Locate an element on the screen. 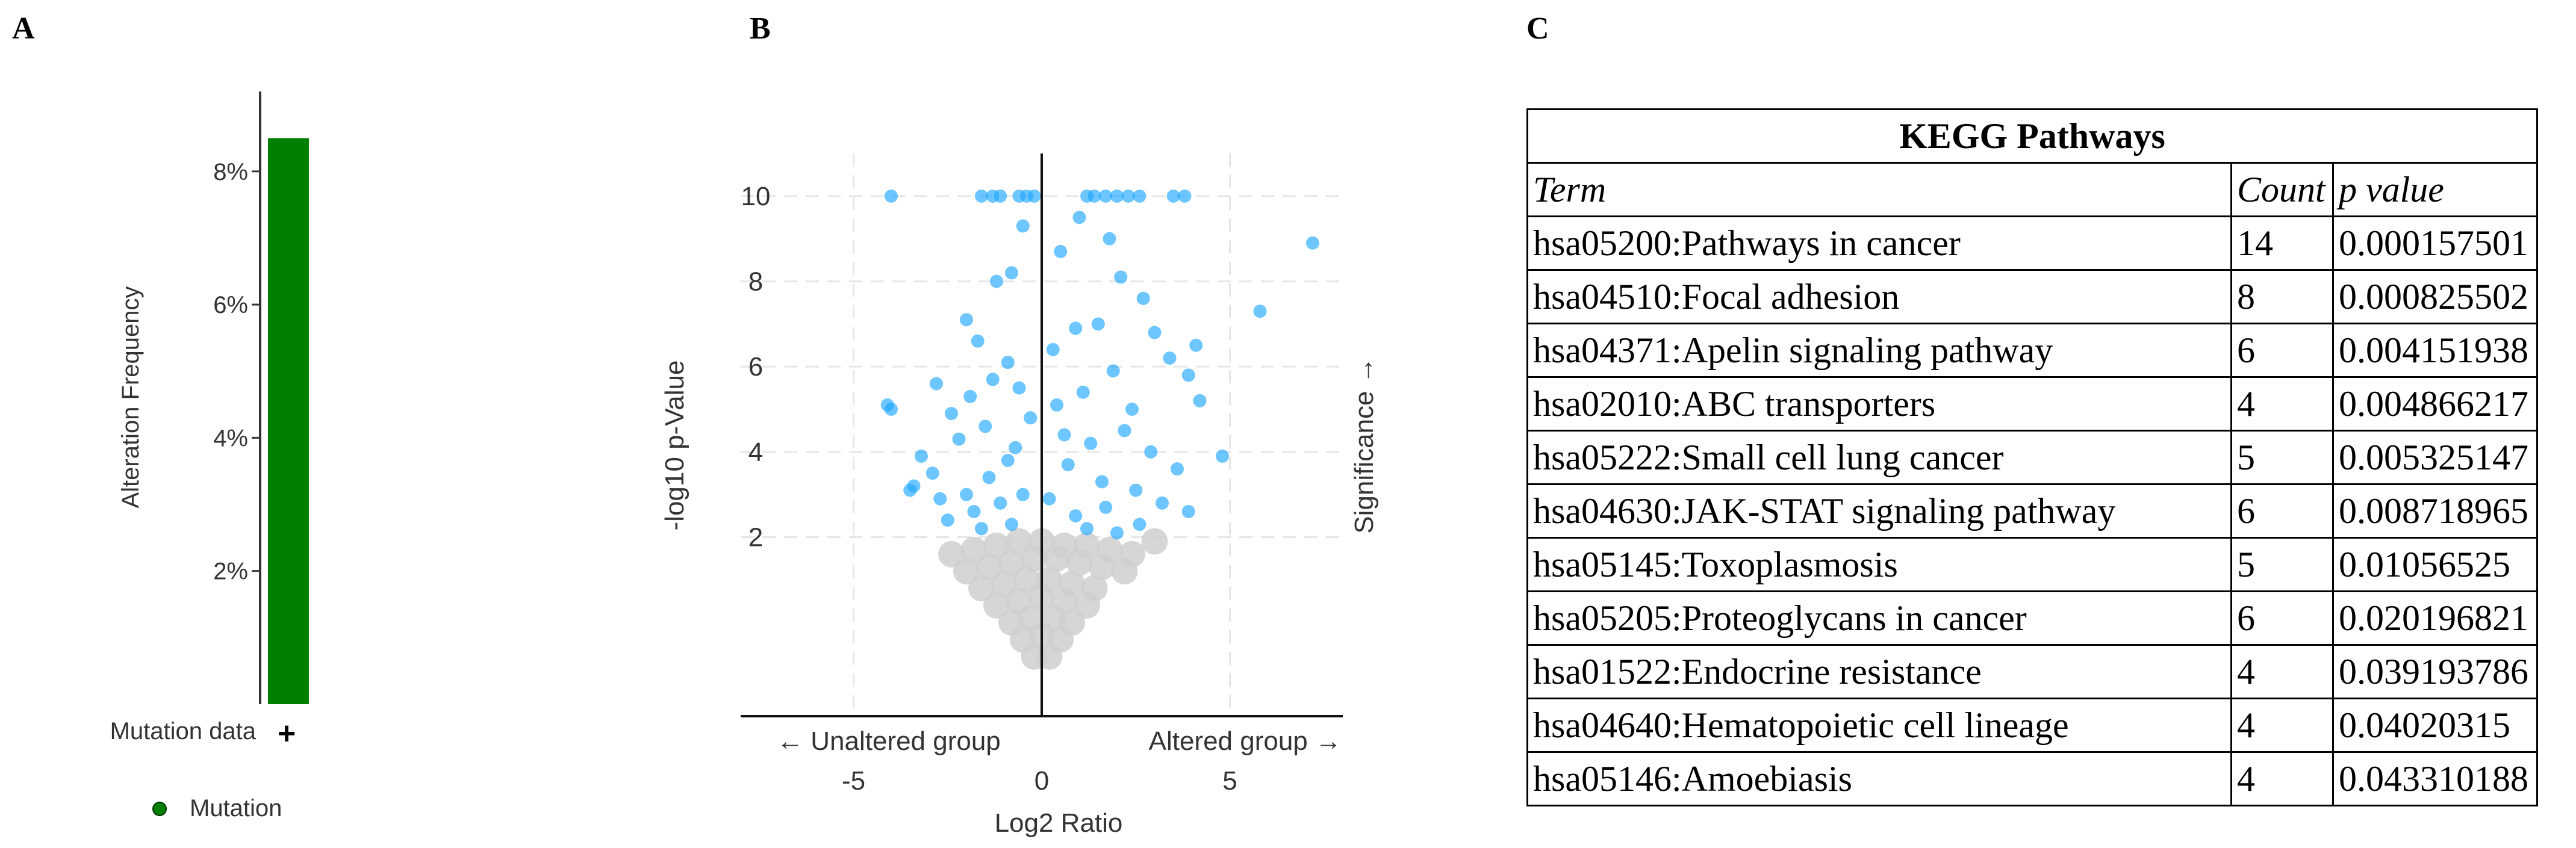 This screenshot has width=2576, height=848. legend-swatch-mutation is located at coordinates (160, 809).